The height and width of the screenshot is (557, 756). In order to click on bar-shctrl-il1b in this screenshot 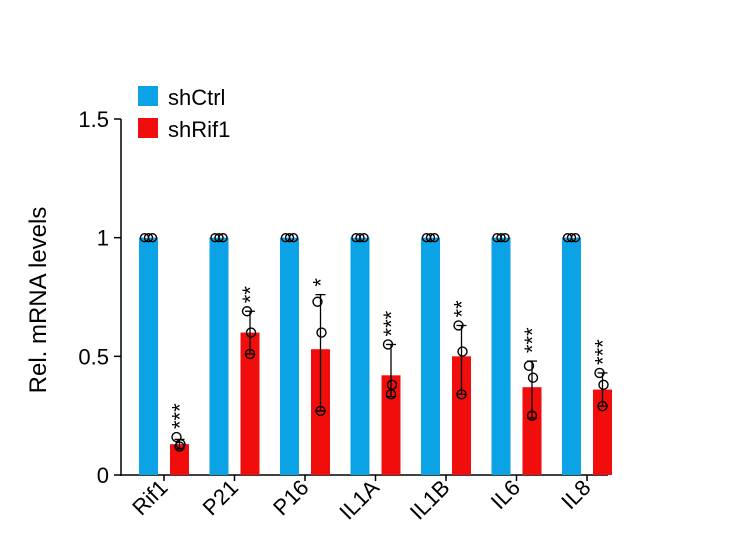, I will do `click(430, 356)`.